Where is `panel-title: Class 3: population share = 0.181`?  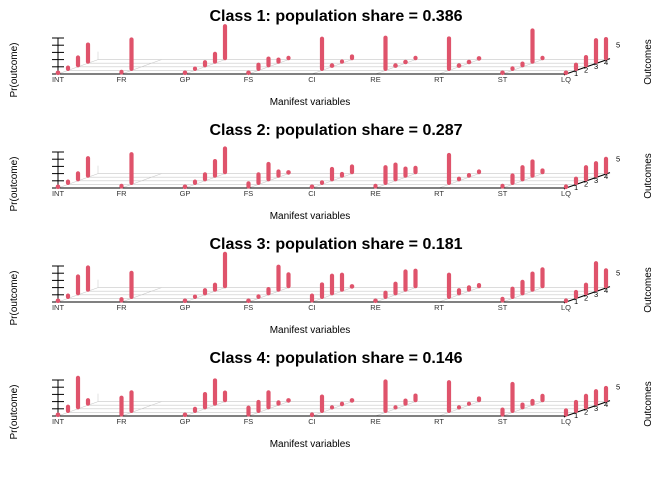 panel-title: Class 3: population share = 0.181 is located at coordinates (336, 244).